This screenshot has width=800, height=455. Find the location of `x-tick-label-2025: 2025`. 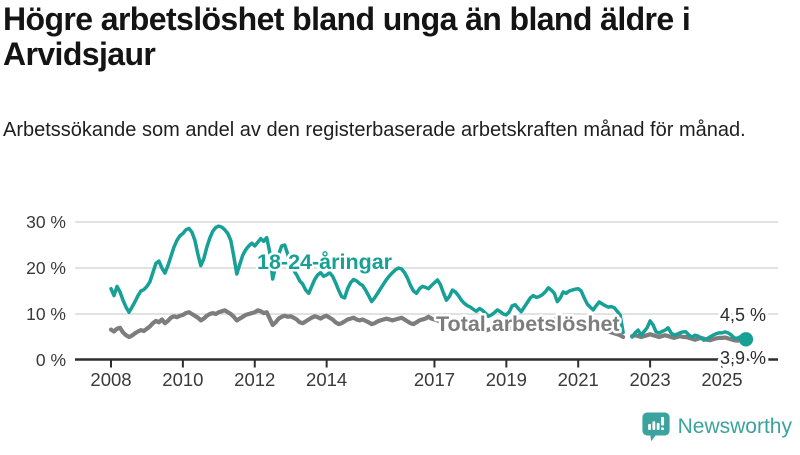

x-tick-label-2025: 2025 is located at coordinates (721, 379).